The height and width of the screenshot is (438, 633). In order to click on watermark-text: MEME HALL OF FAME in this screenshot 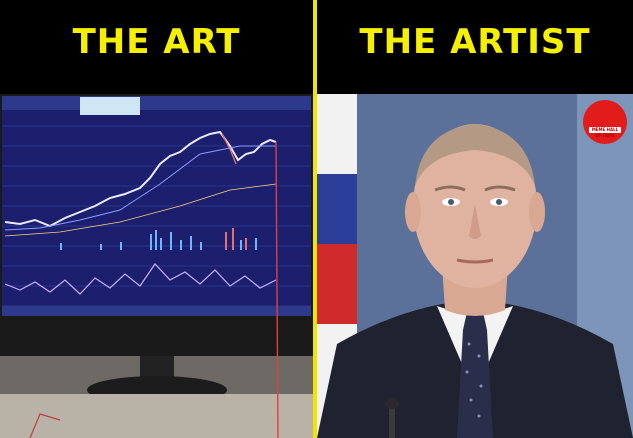, I will do `click(605, 132)`.